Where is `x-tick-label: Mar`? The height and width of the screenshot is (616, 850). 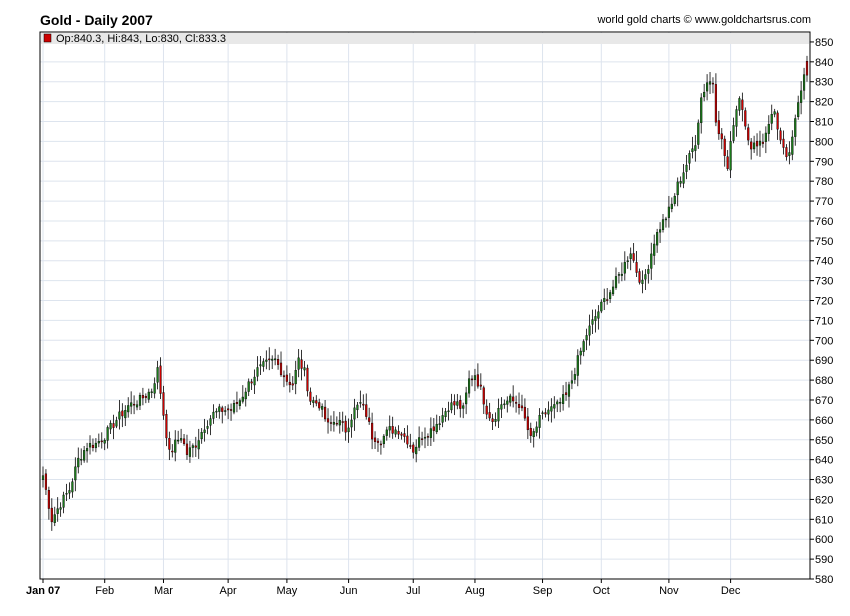 x-tick-label: Mar is located at coordinates (163, 591).